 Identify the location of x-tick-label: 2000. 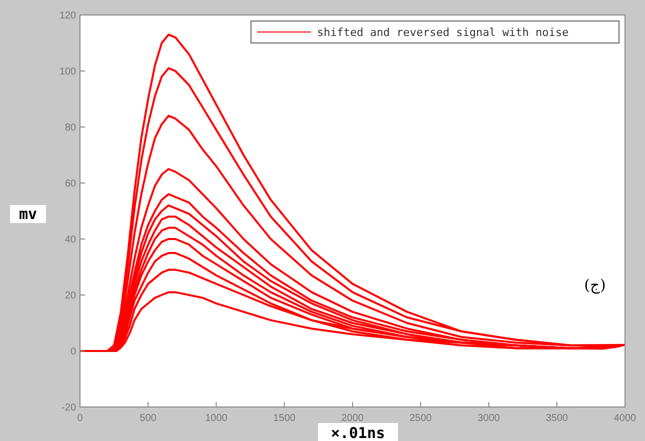
(352, 418).